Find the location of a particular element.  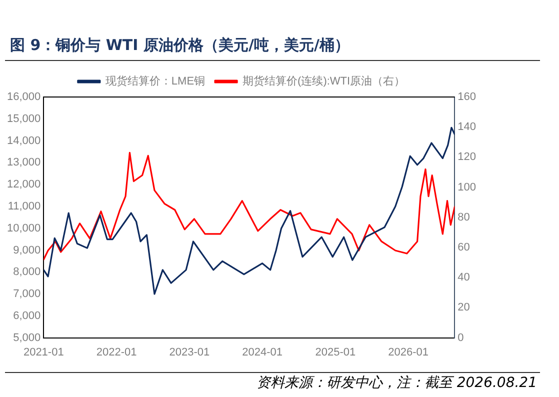

y2-tick-label: 60 is located at coordinates (464, 248).